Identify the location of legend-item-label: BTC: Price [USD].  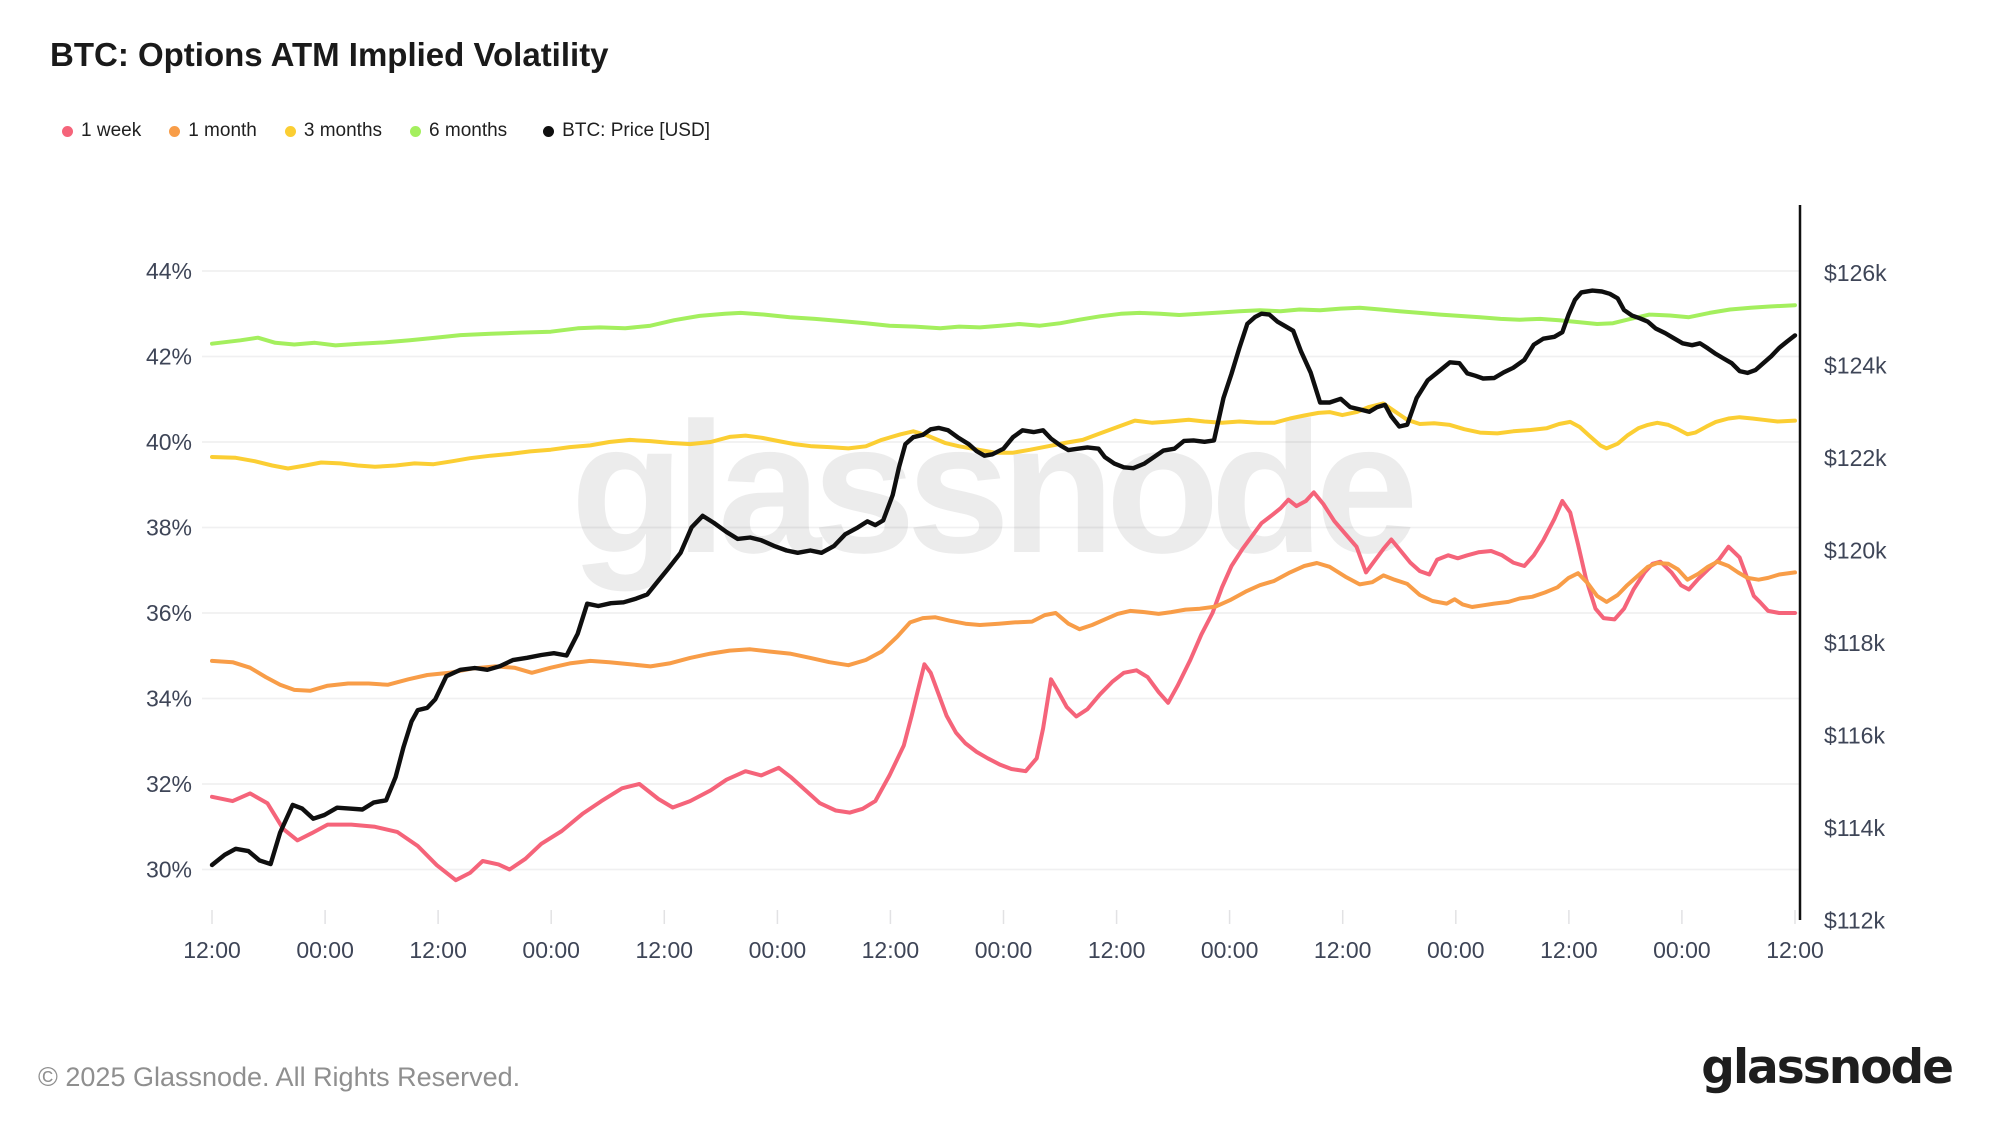
(636, 130).